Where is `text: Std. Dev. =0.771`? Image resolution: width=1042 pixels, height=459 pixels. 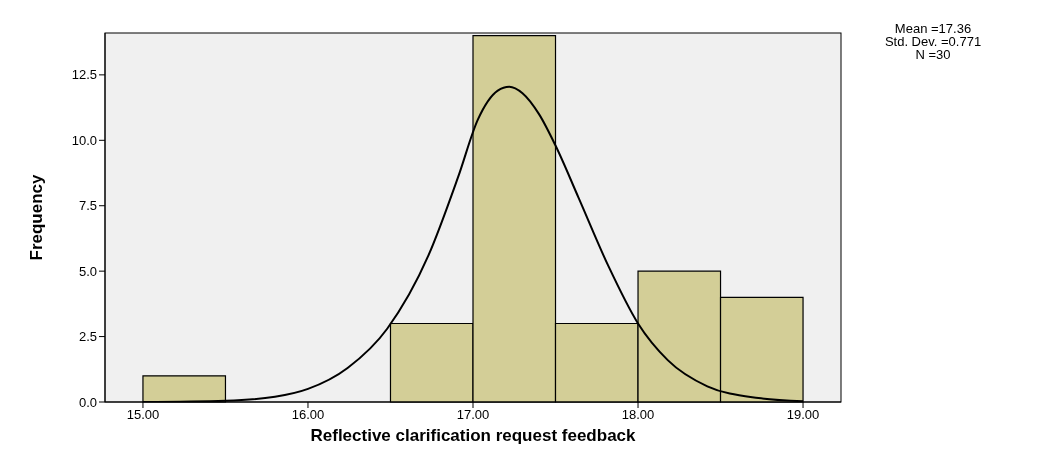 text: Std. Dev. =0.771 is located at coordinates (933, 41).